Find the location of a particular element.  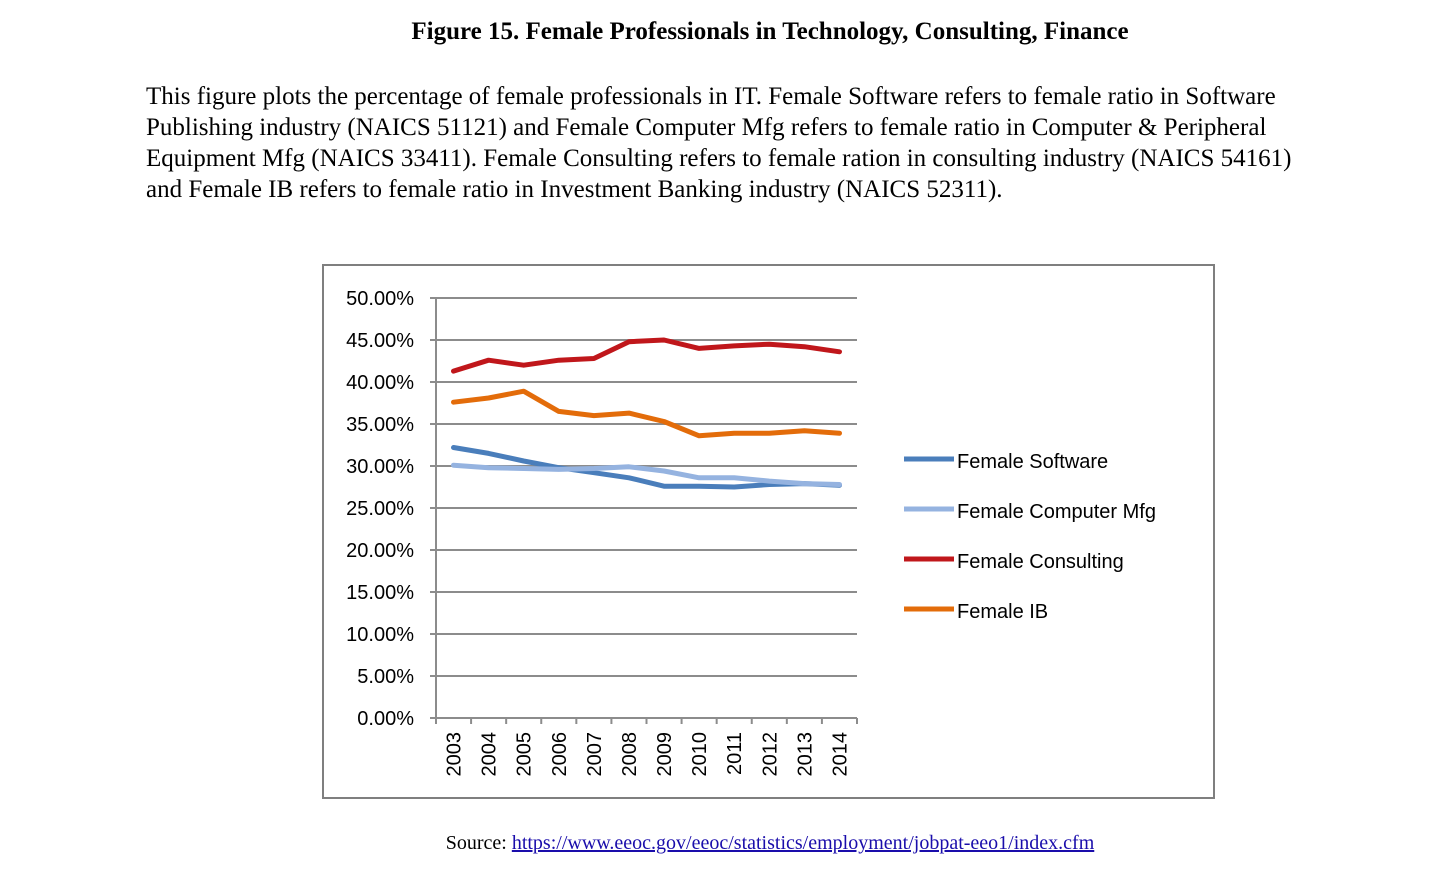

series-lines is located at coordinates (646, 413).